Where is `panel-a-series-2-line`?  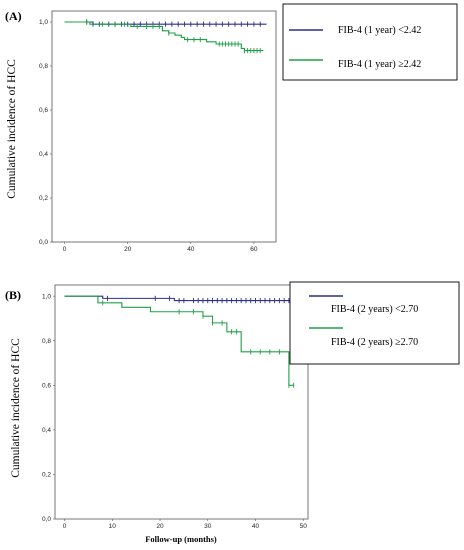
panel-a-series-2-line is located at coordinates (164, 36).